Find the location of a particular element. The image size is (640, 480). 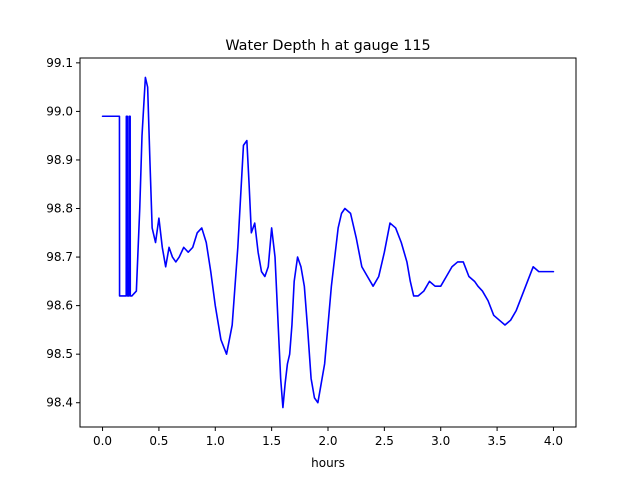

x-axis-label: hours is located at coordinates (328, 463).